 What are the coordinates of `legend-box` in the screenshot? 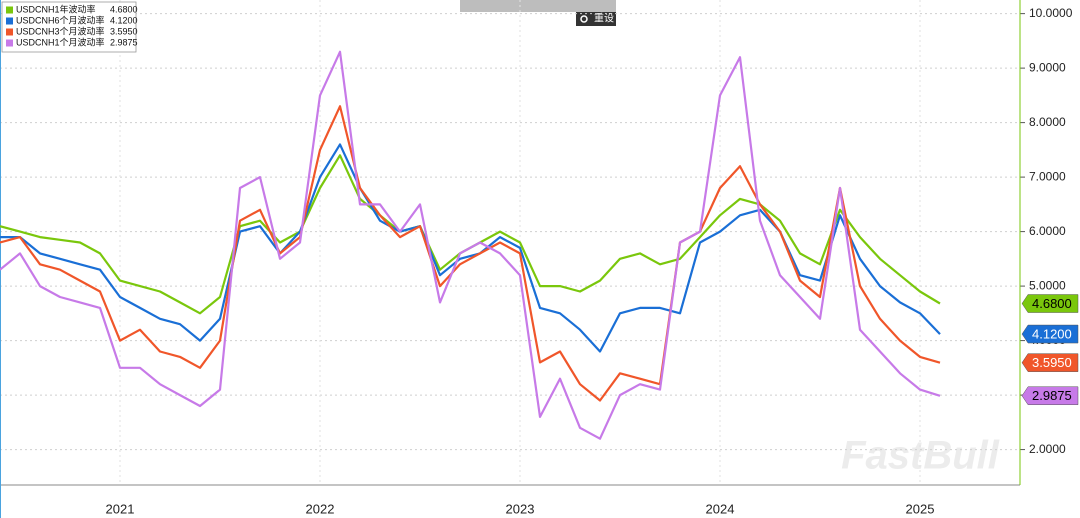 It's located at (69, 27).